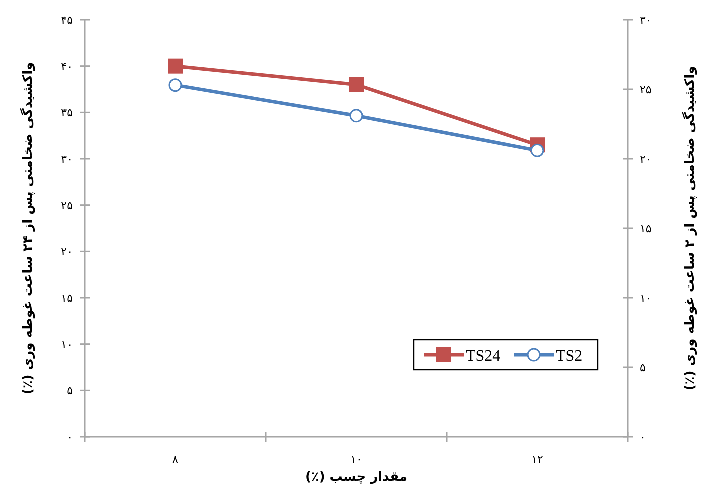 The image size is (709, 487). Describe the element at coordinates (646, 298) in the screenshot. I see `y2-tick-label: ۱۰` at that location.